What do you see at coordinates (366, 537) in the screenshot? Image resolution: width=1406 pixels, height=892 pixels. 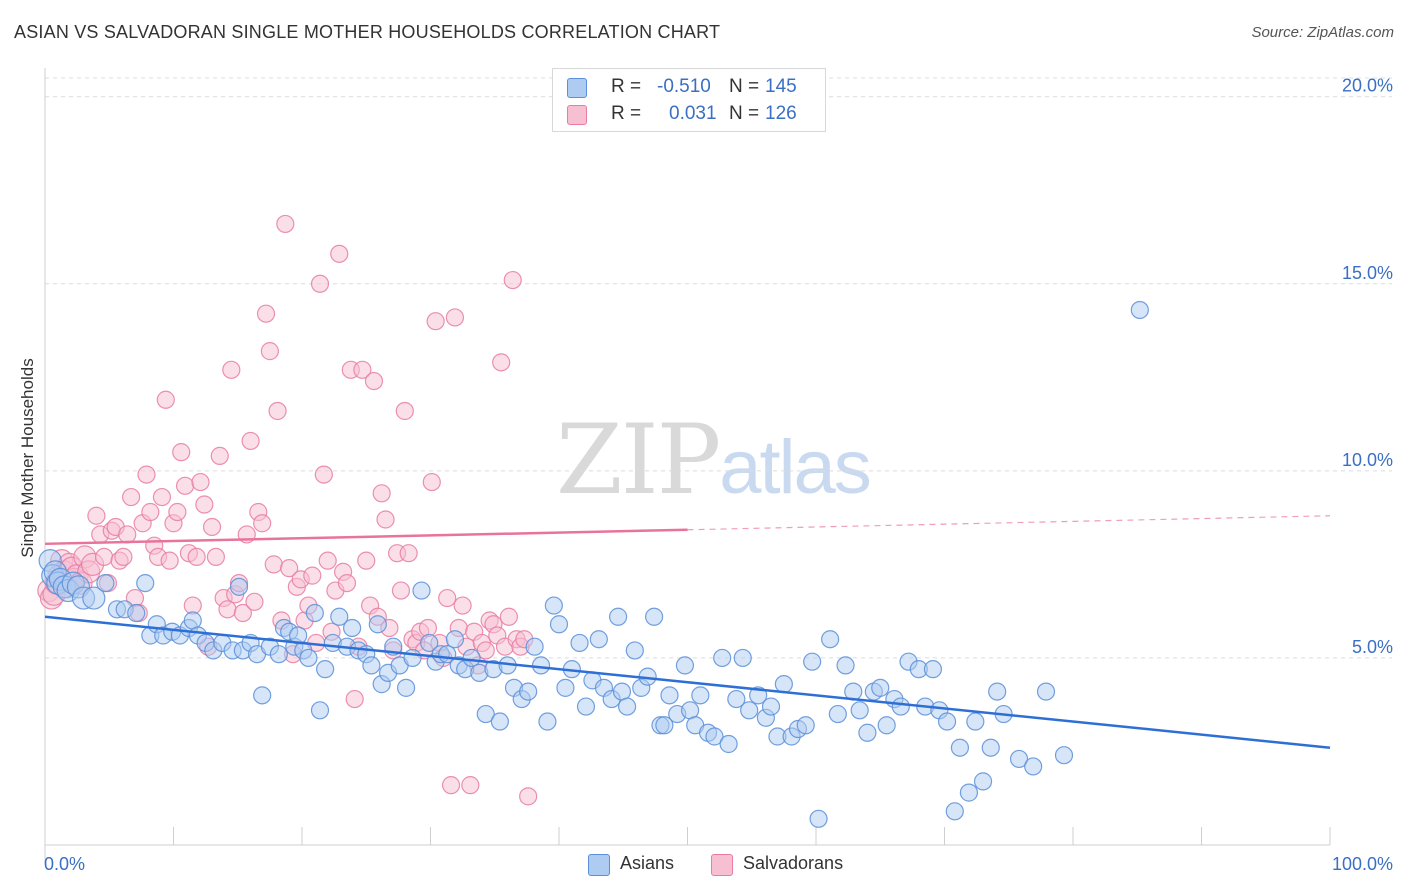 I see `salvadorans-trend-line` at bounding box center [366, 537].